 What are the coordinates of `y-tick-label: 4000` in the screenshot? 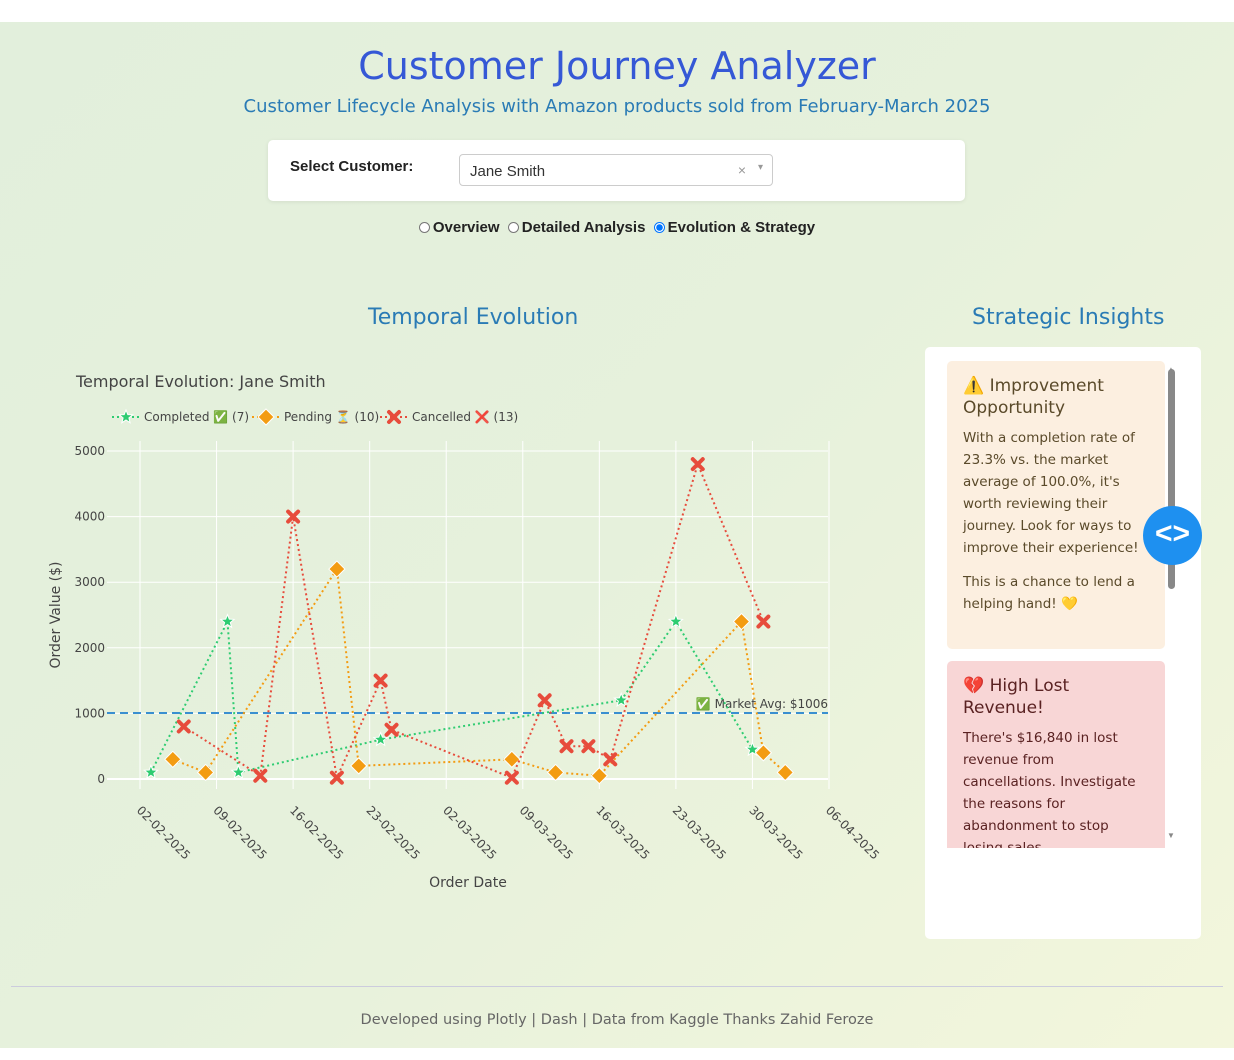 It's located at (89, 517).